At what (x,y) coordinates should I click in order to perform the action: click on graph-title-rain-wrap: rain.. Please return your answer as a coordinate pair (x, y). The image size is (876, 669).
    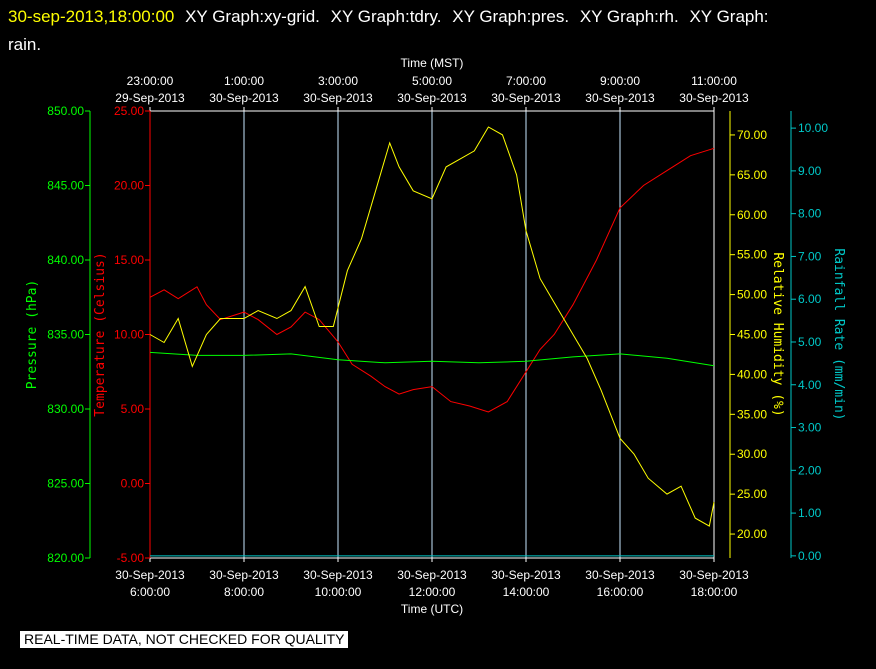
    Looking at the image, I should click on (25, 44).